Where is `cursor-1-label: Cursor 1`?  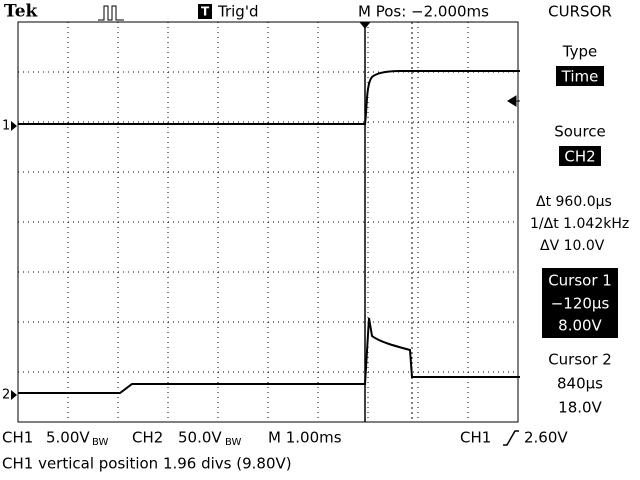
cursor-1-label: Cursor 1 is located at coordinates (580, 281).